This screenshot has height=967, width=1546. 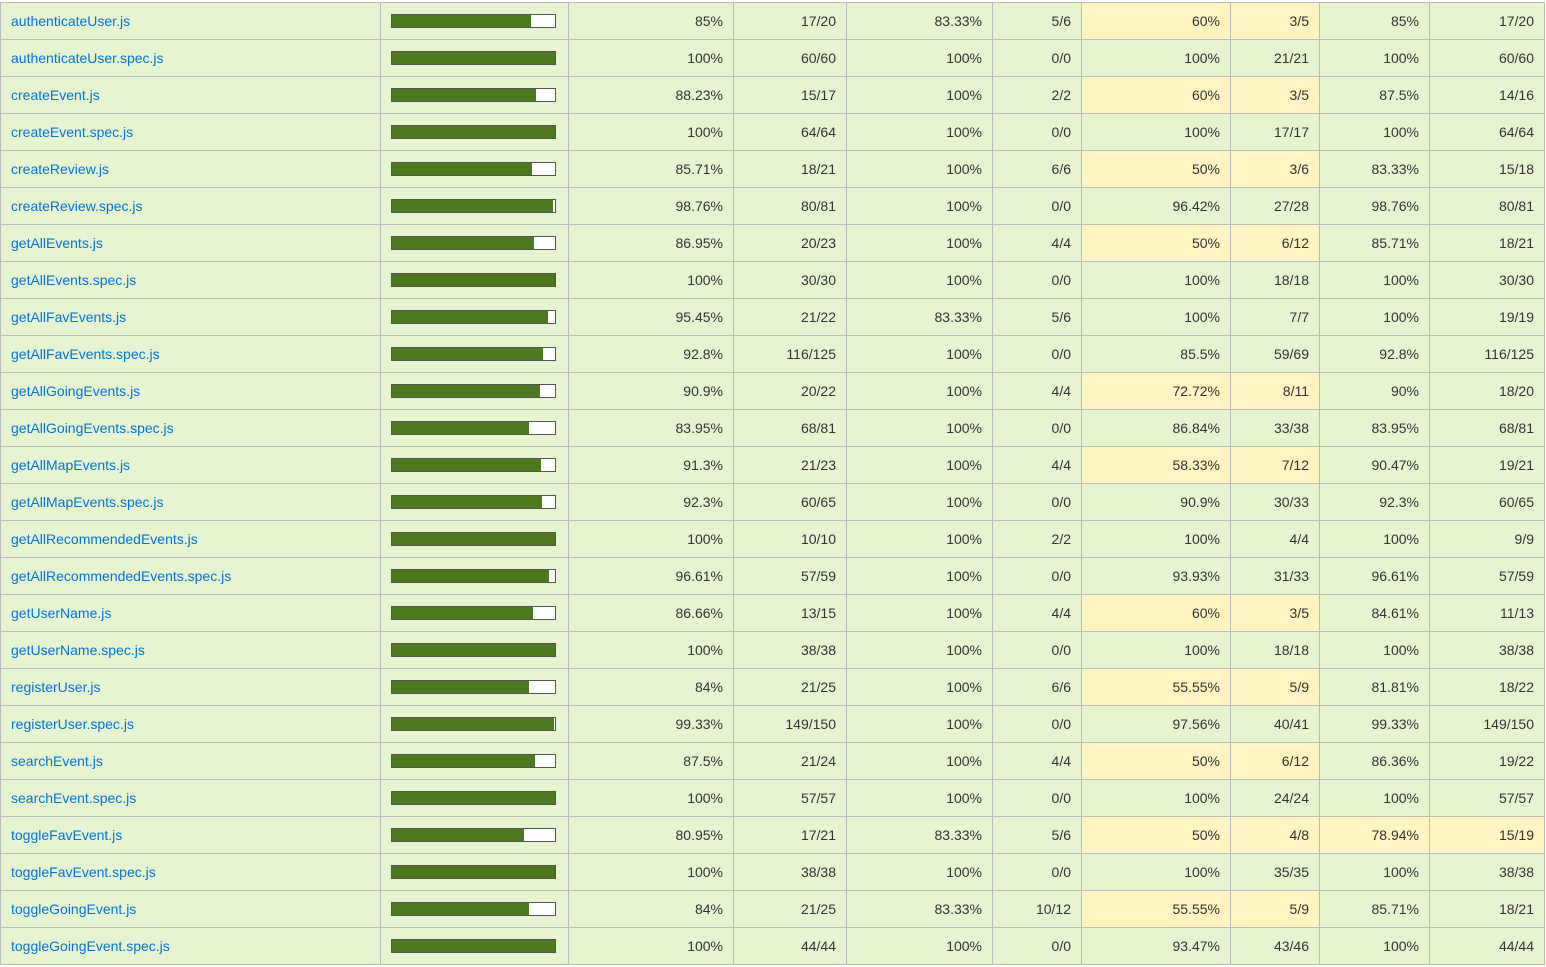 I want to click on file-link: searchEvent.js, so click(x=57, y=761).